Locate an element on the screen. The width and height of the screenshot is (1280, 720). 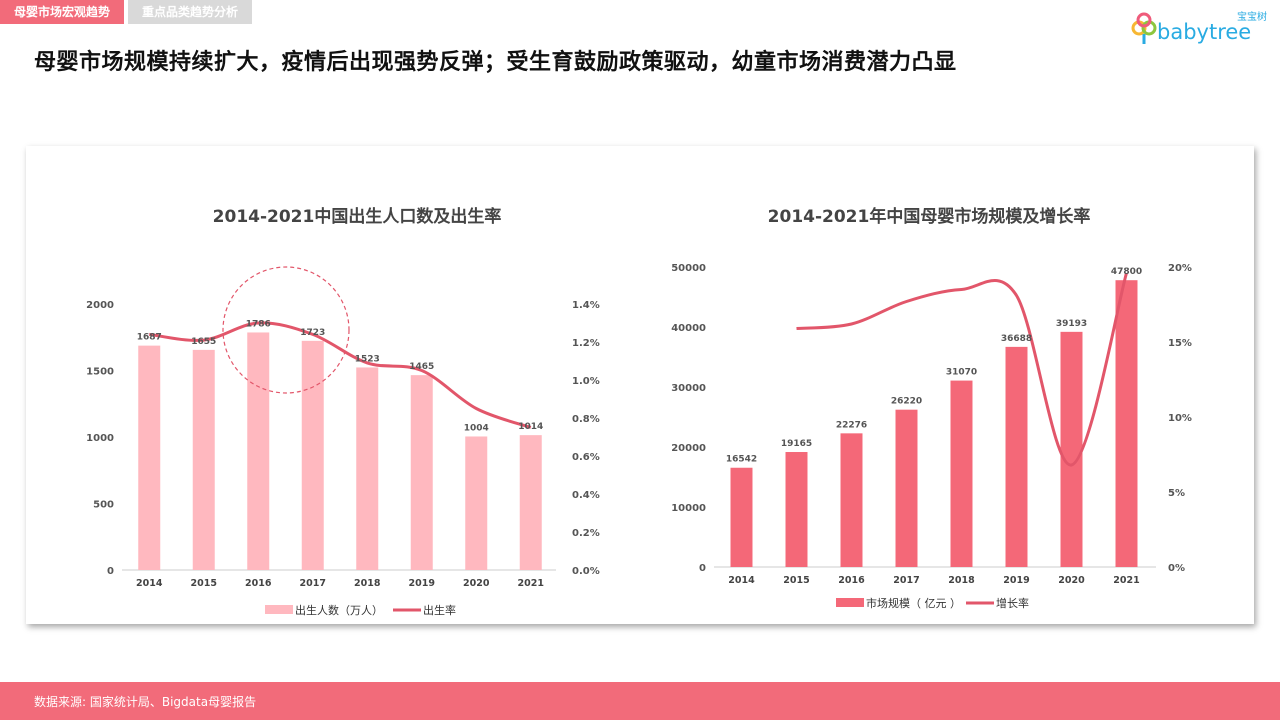
y2-tick-label: 20% is located at coordinates (1180, 268).